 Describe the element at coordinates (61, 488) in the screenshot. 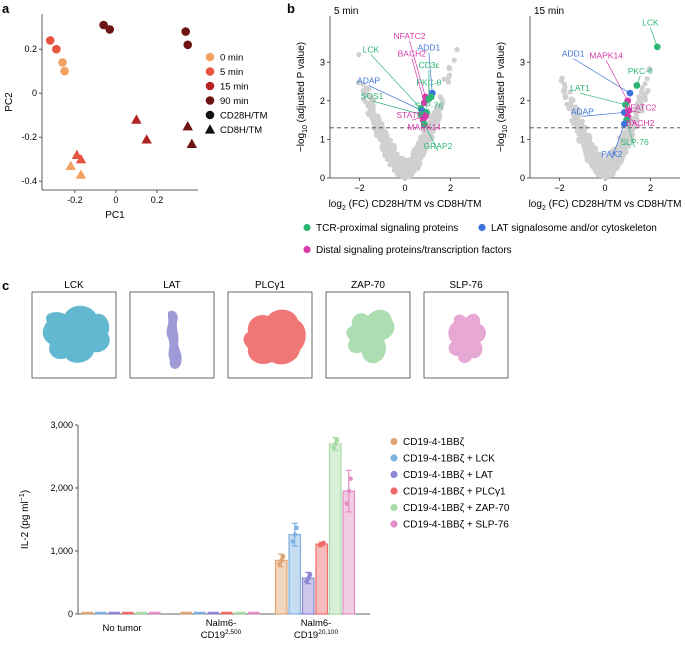

I see `y-tick-label: 2,000` at that location.